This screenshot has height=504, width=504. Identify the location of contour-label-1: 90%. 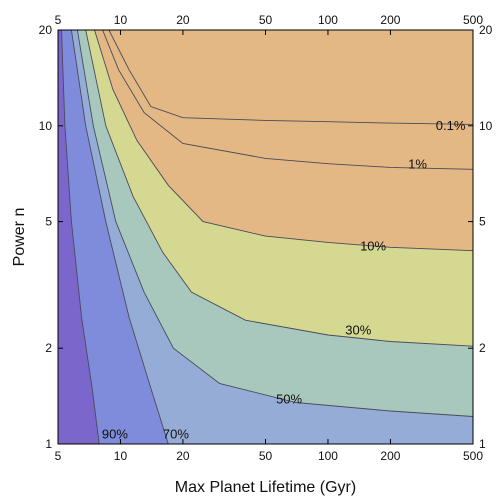
(115, 434).